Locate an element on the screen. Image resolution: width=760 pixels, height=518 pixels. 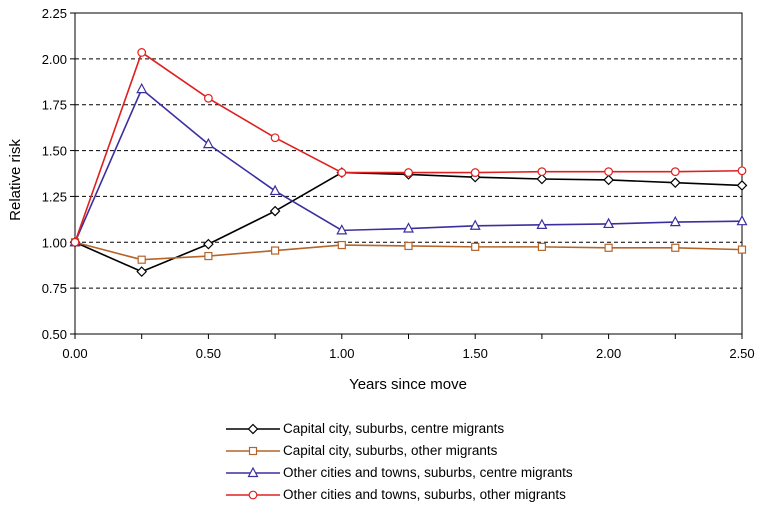
y-tick-label: 2.25 is located at coordinates (54, 13).